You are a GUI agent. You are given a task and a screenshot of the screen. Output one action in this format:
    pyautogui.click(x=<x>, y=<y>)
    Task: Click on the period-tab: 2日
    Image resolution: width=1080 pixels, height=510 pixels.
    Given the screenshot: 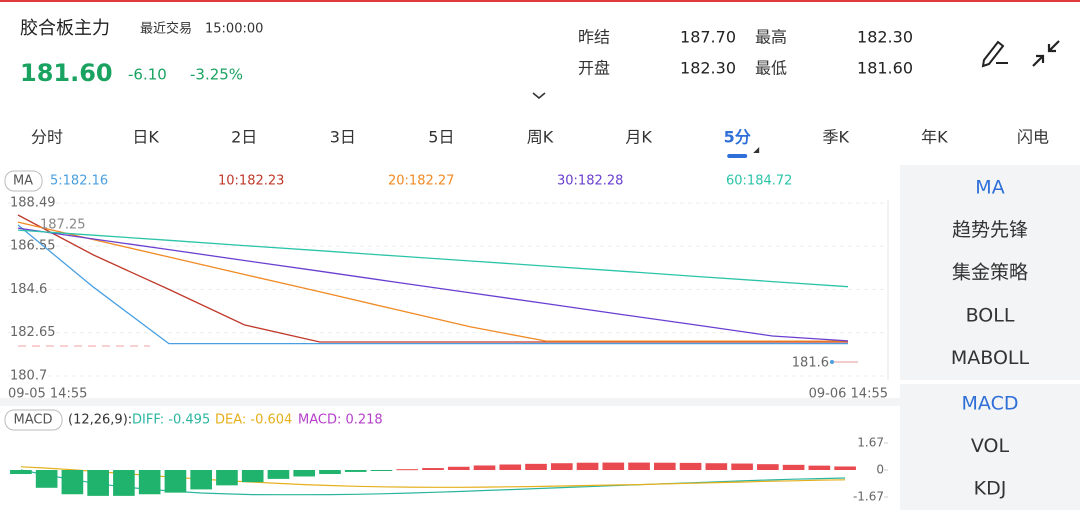 What is the action you would take?
    pyautogui.click(x=244, y=137)
    